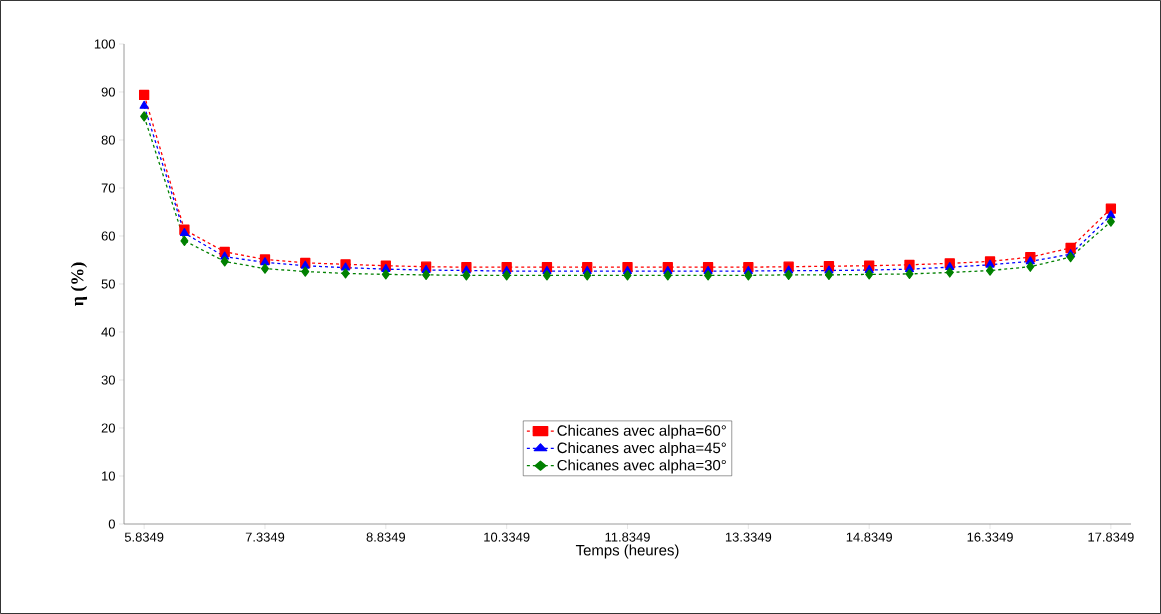 Image resolution: width=1161 pixels, height=614 pixels. What do you see at coordinates (108, 332) in the screenshot?
I see `y-tick-label: 40` at bounding box center [108, 332].